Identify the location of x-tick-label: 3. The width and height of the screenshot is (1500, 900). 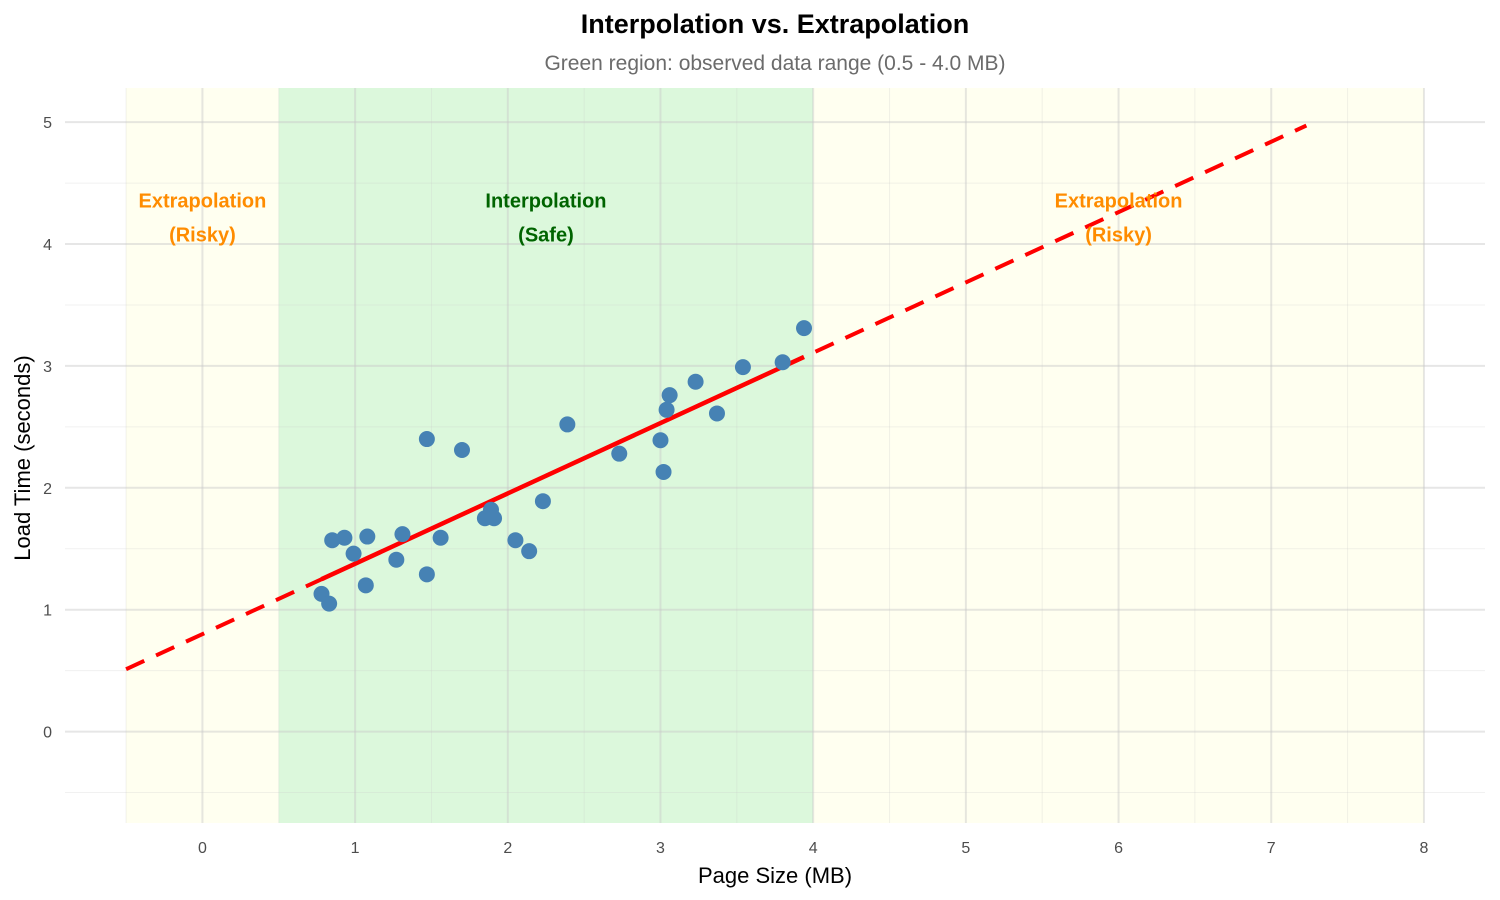
(660, 848).